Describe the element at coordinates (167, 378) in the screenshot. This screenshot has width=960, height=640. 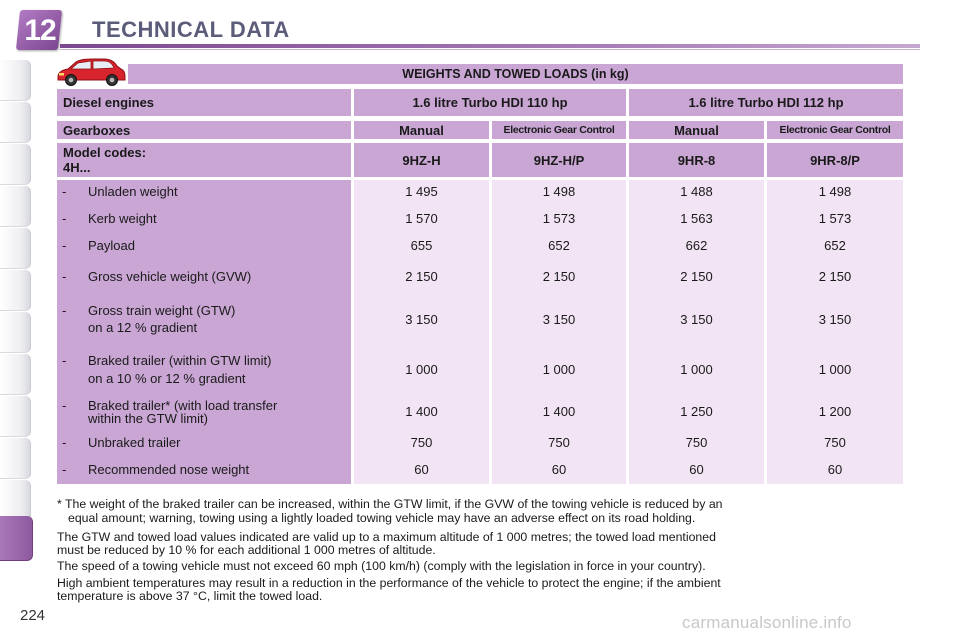
I see `row-label-text: on a 10 % or 12 % gradient` at that location.